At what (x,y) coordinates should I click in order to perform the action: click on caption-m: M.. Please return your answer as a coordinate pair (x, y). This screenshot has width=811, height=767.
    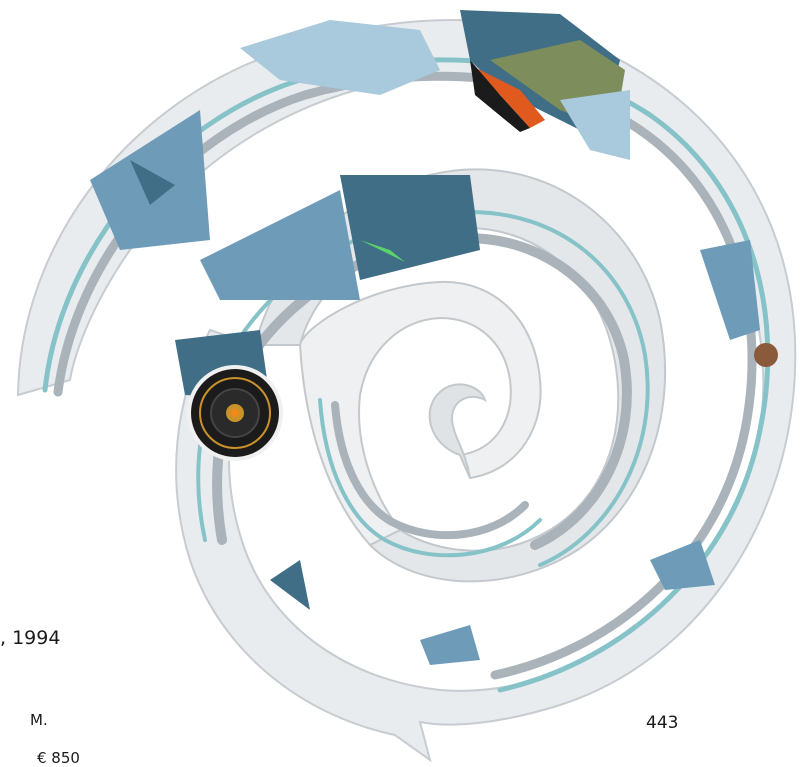
    Looking at the image, I should click on (39, 720).